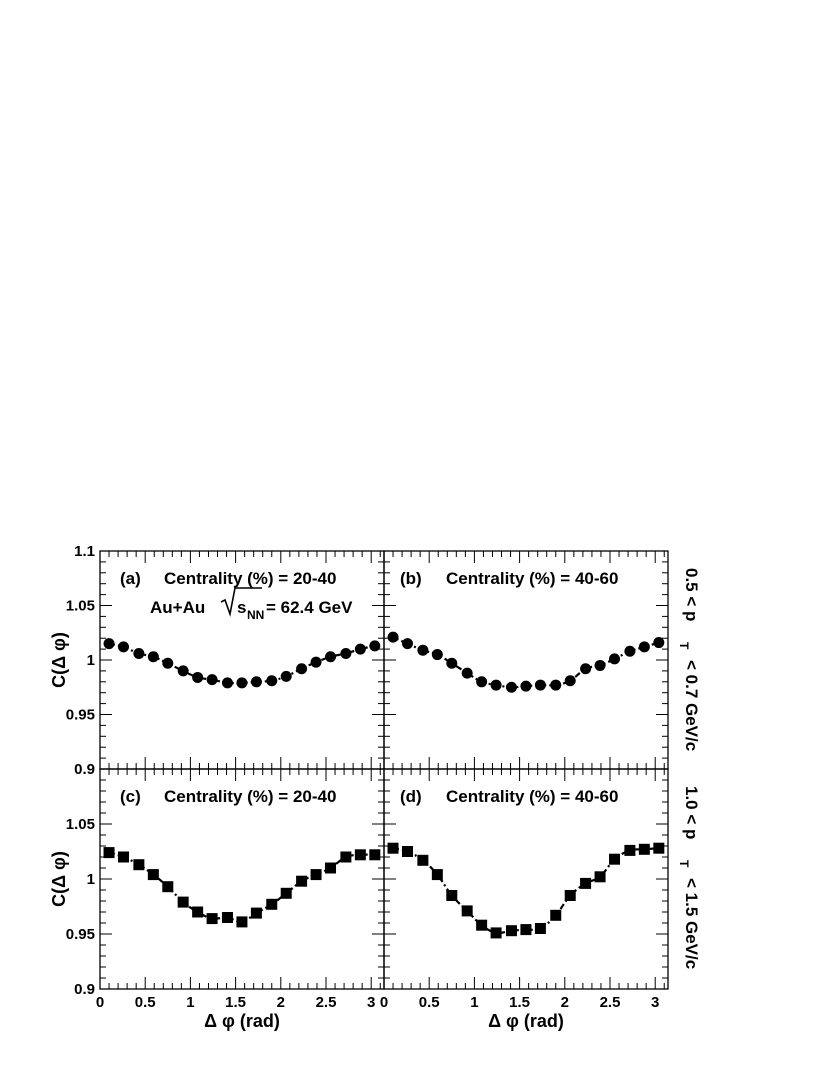 The height and width of the screenshot is (1075, 830). Describe the element at coordinates (130, 578) in the screenshot. I see `panel-letter: (a)` at that location.